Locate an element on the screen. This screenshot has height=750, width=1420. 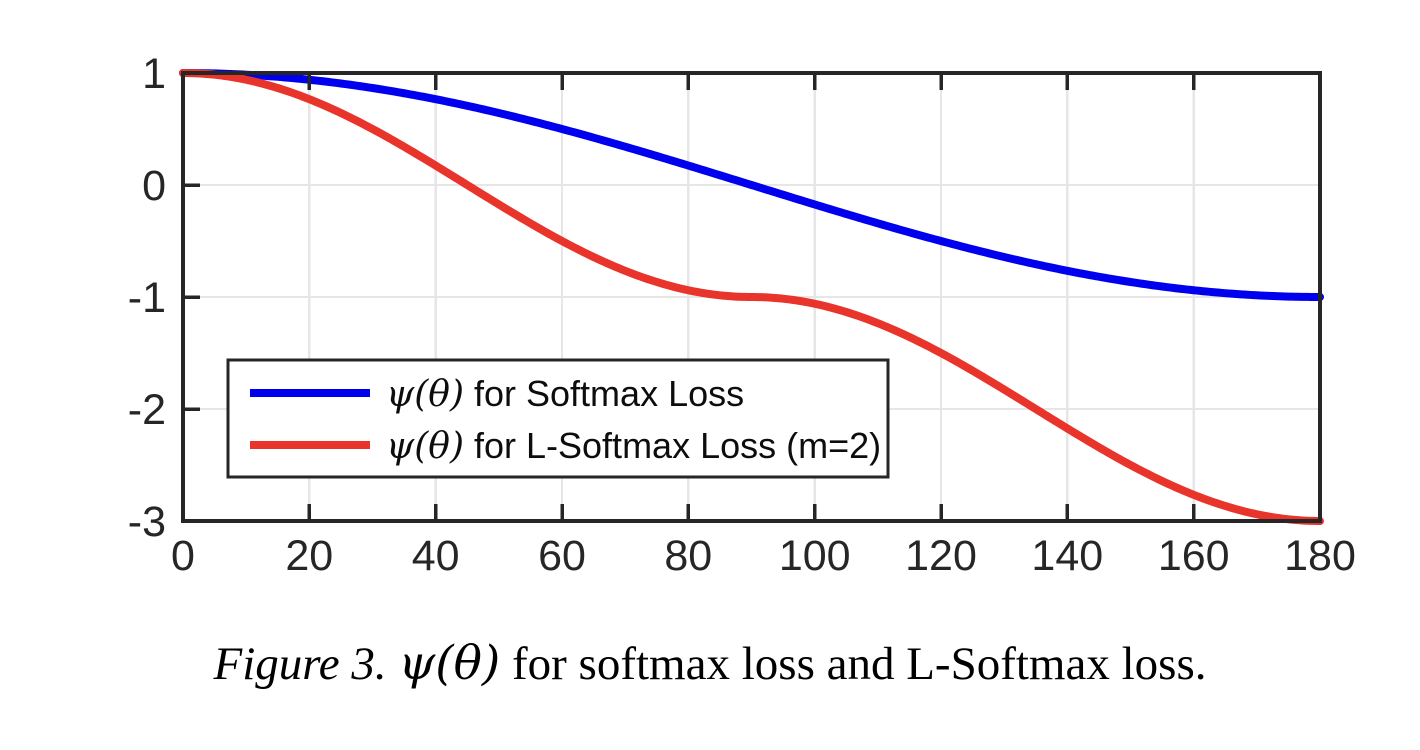
x-tick-label: 0 is located at coordinates (183, 556).